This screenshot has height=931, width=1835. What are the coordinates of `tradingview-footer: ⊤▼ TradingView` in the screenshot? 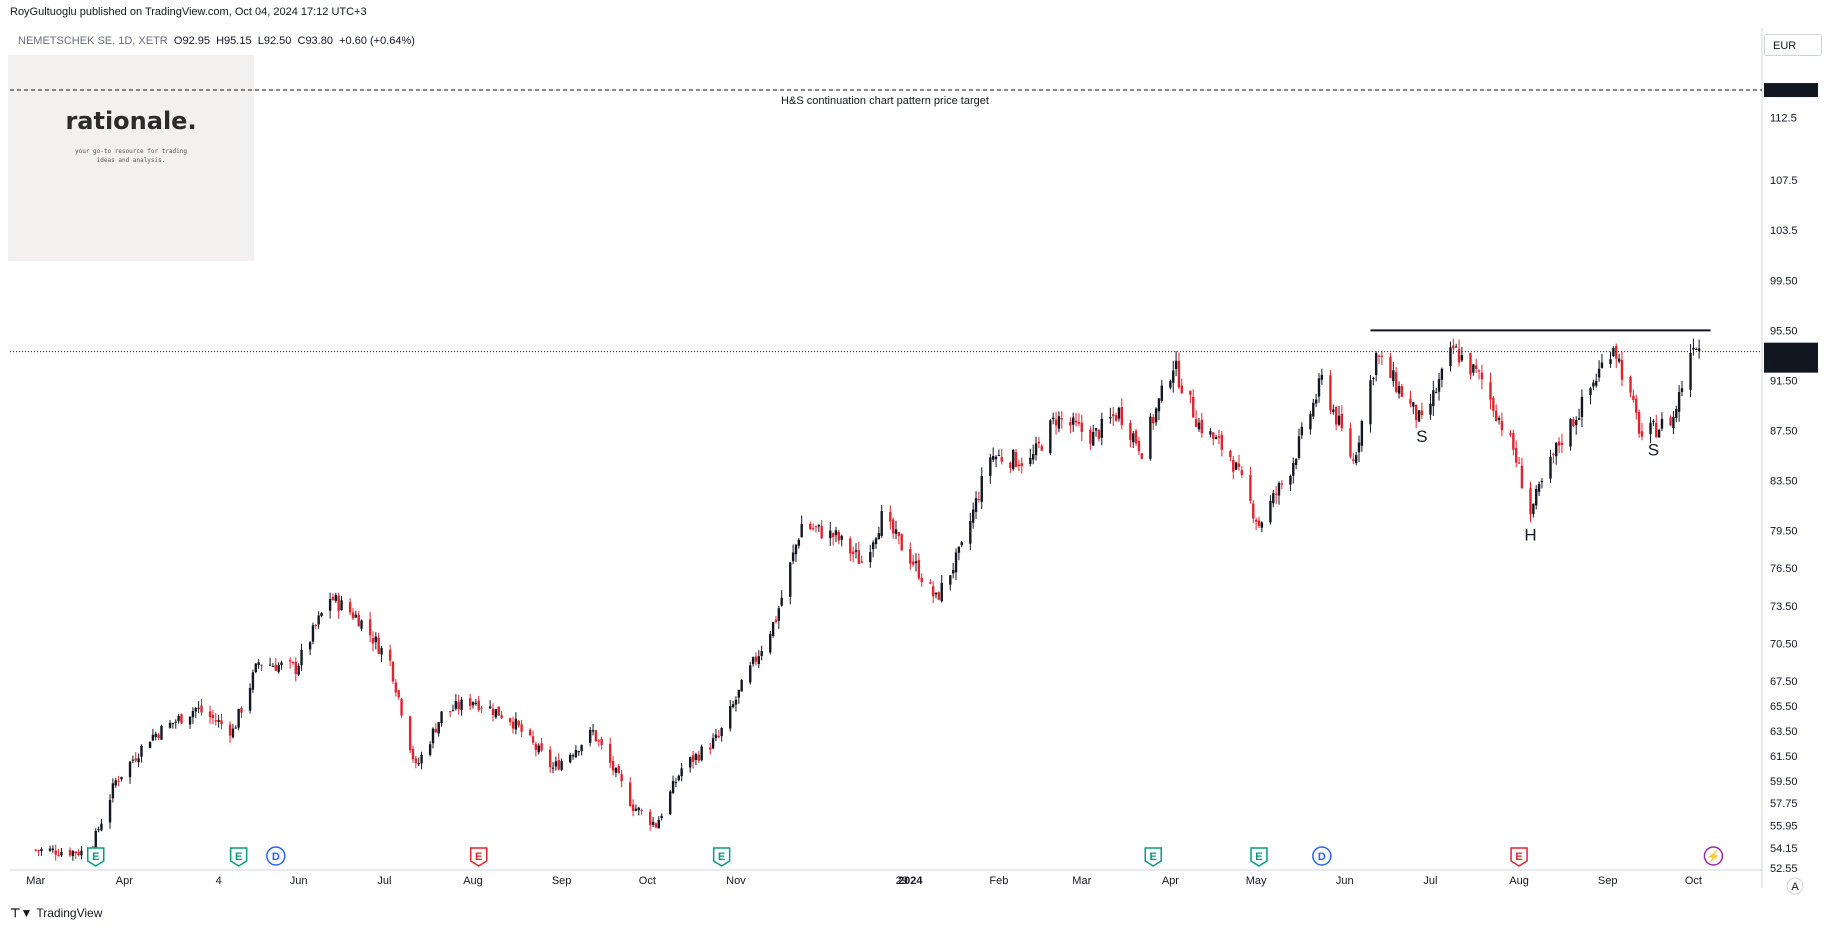 It's located at (56, 913).